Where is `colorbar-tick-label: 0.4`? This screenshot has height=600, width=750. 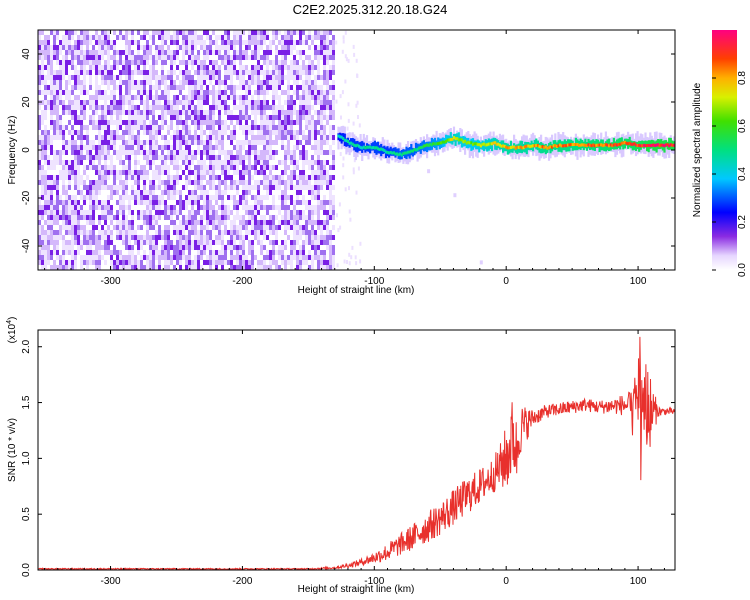 colorbar-tick-label: 0.4 is located at coordinates (742, 174).